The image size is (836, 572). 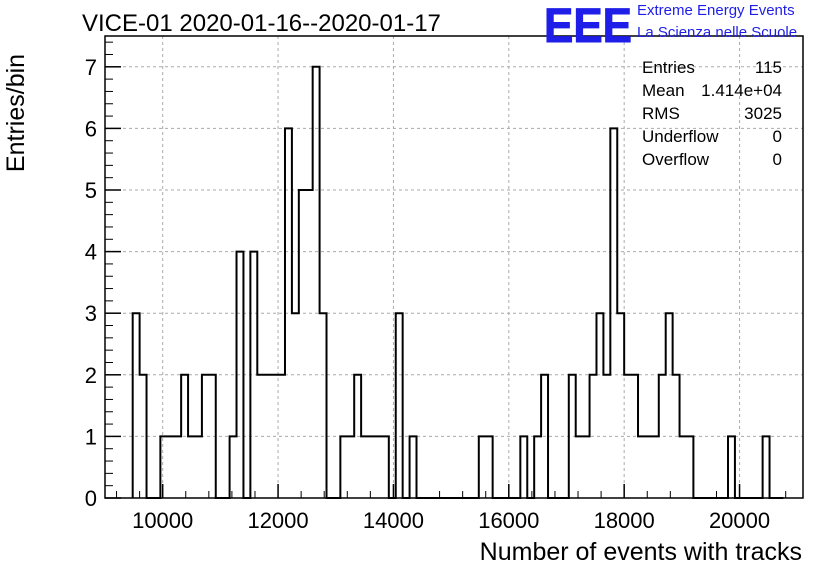 What do you see at coordinates (739, 520) in the screenshot?
I see `x-tick-label: 20000` at bounding box center [739, 520].